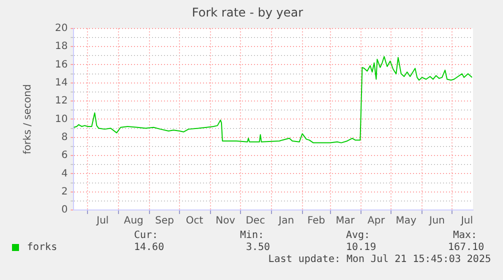  What do you see at coordinates (61, 46) in the screenshot?
I see `y-tick-label: 18` at bounding box center [61, 46].